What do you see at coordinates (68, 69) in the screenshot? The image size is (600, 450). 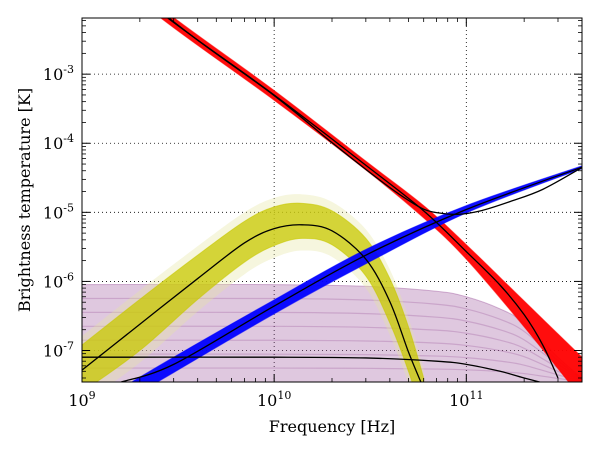 I see `y-tick-exponent: -3` at bounding box center [68, 69].